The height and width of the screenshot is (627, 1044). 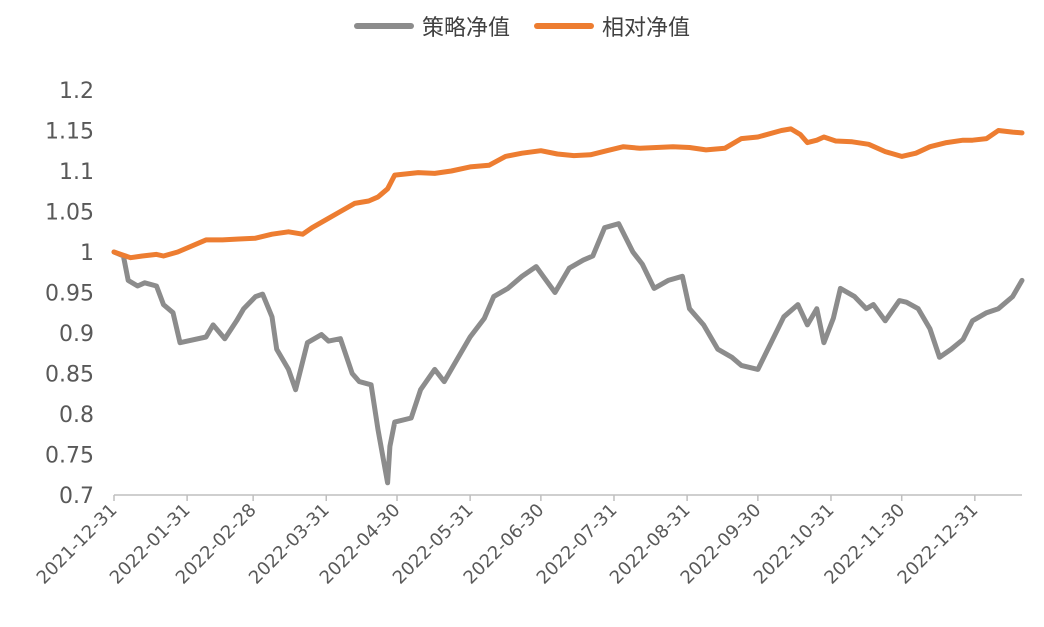 I want to click on y-tick-label: 0.9, so click(x=76, y=334).